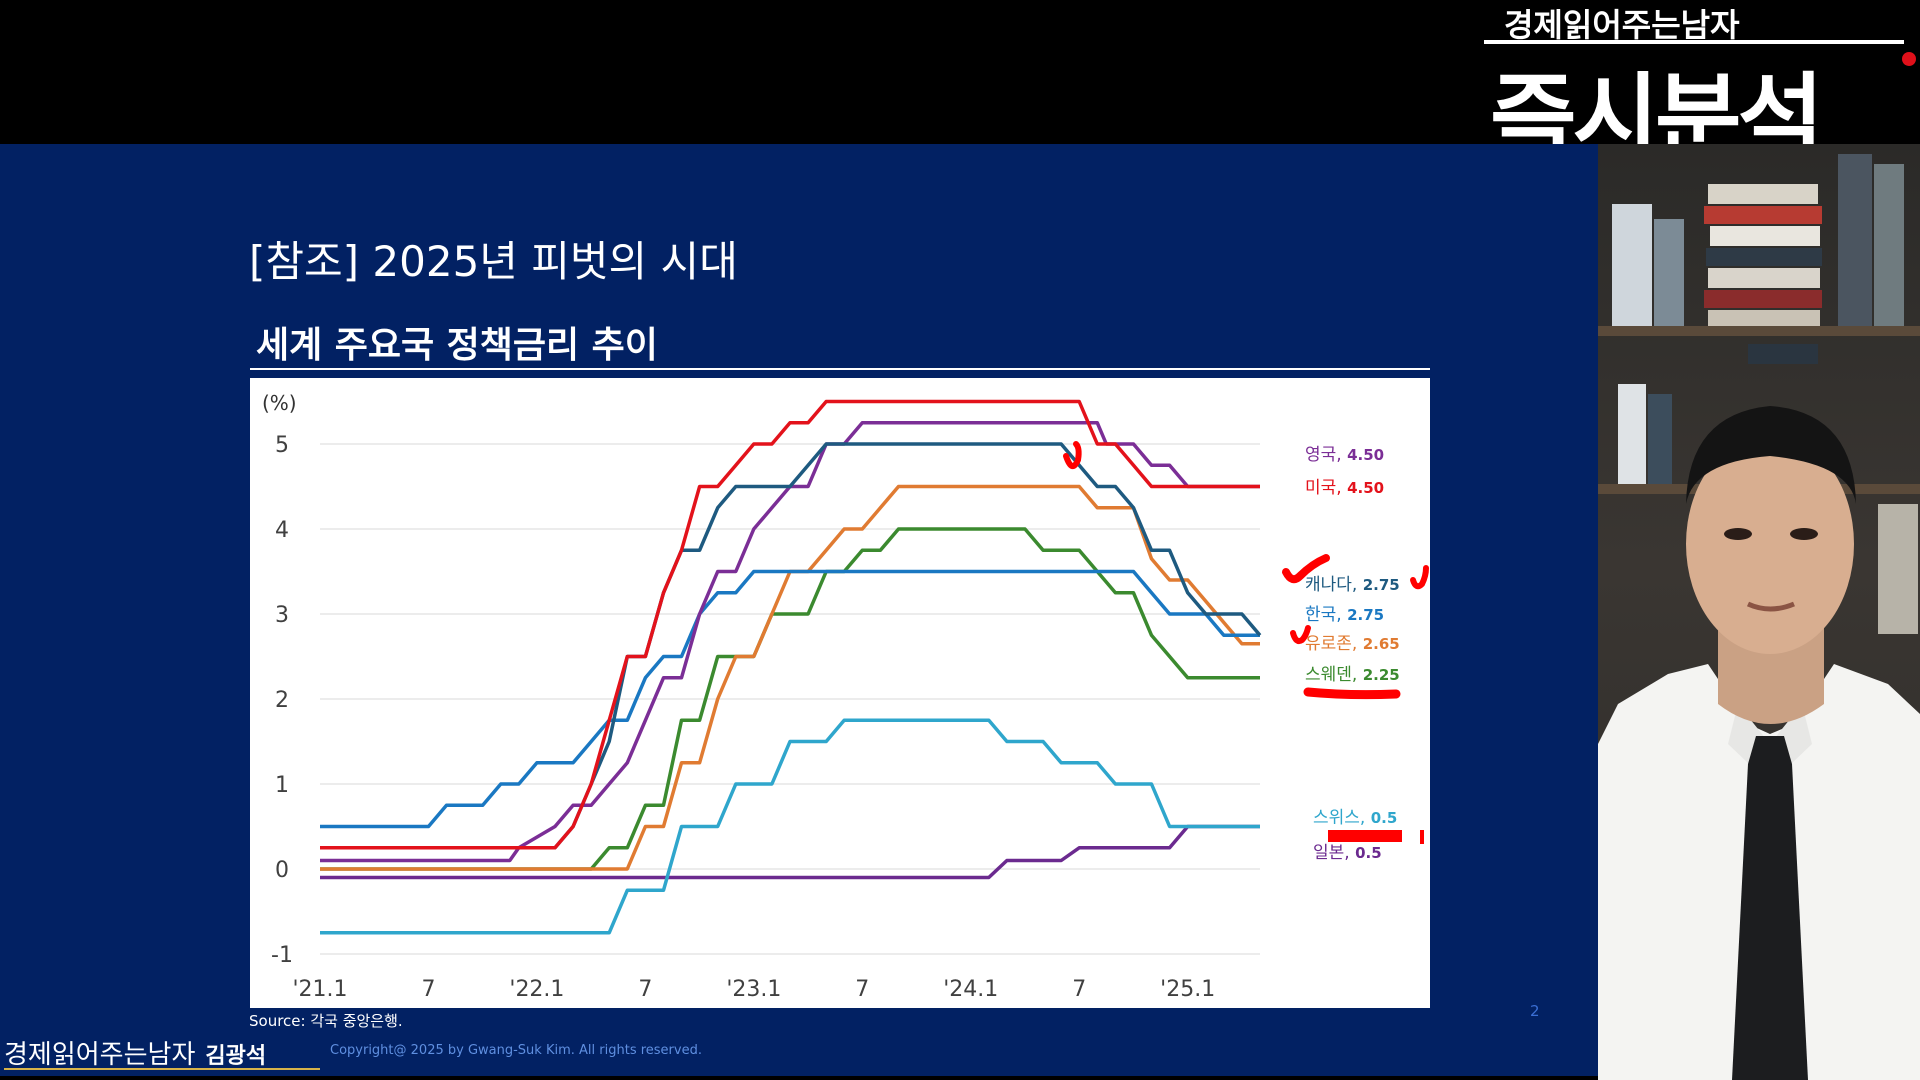  What do you see at coordinates (457, 345) in the screenshot?
I see `chart-heading: 세계 주요국 정책금리 추이` at bounding box center [457, 345].